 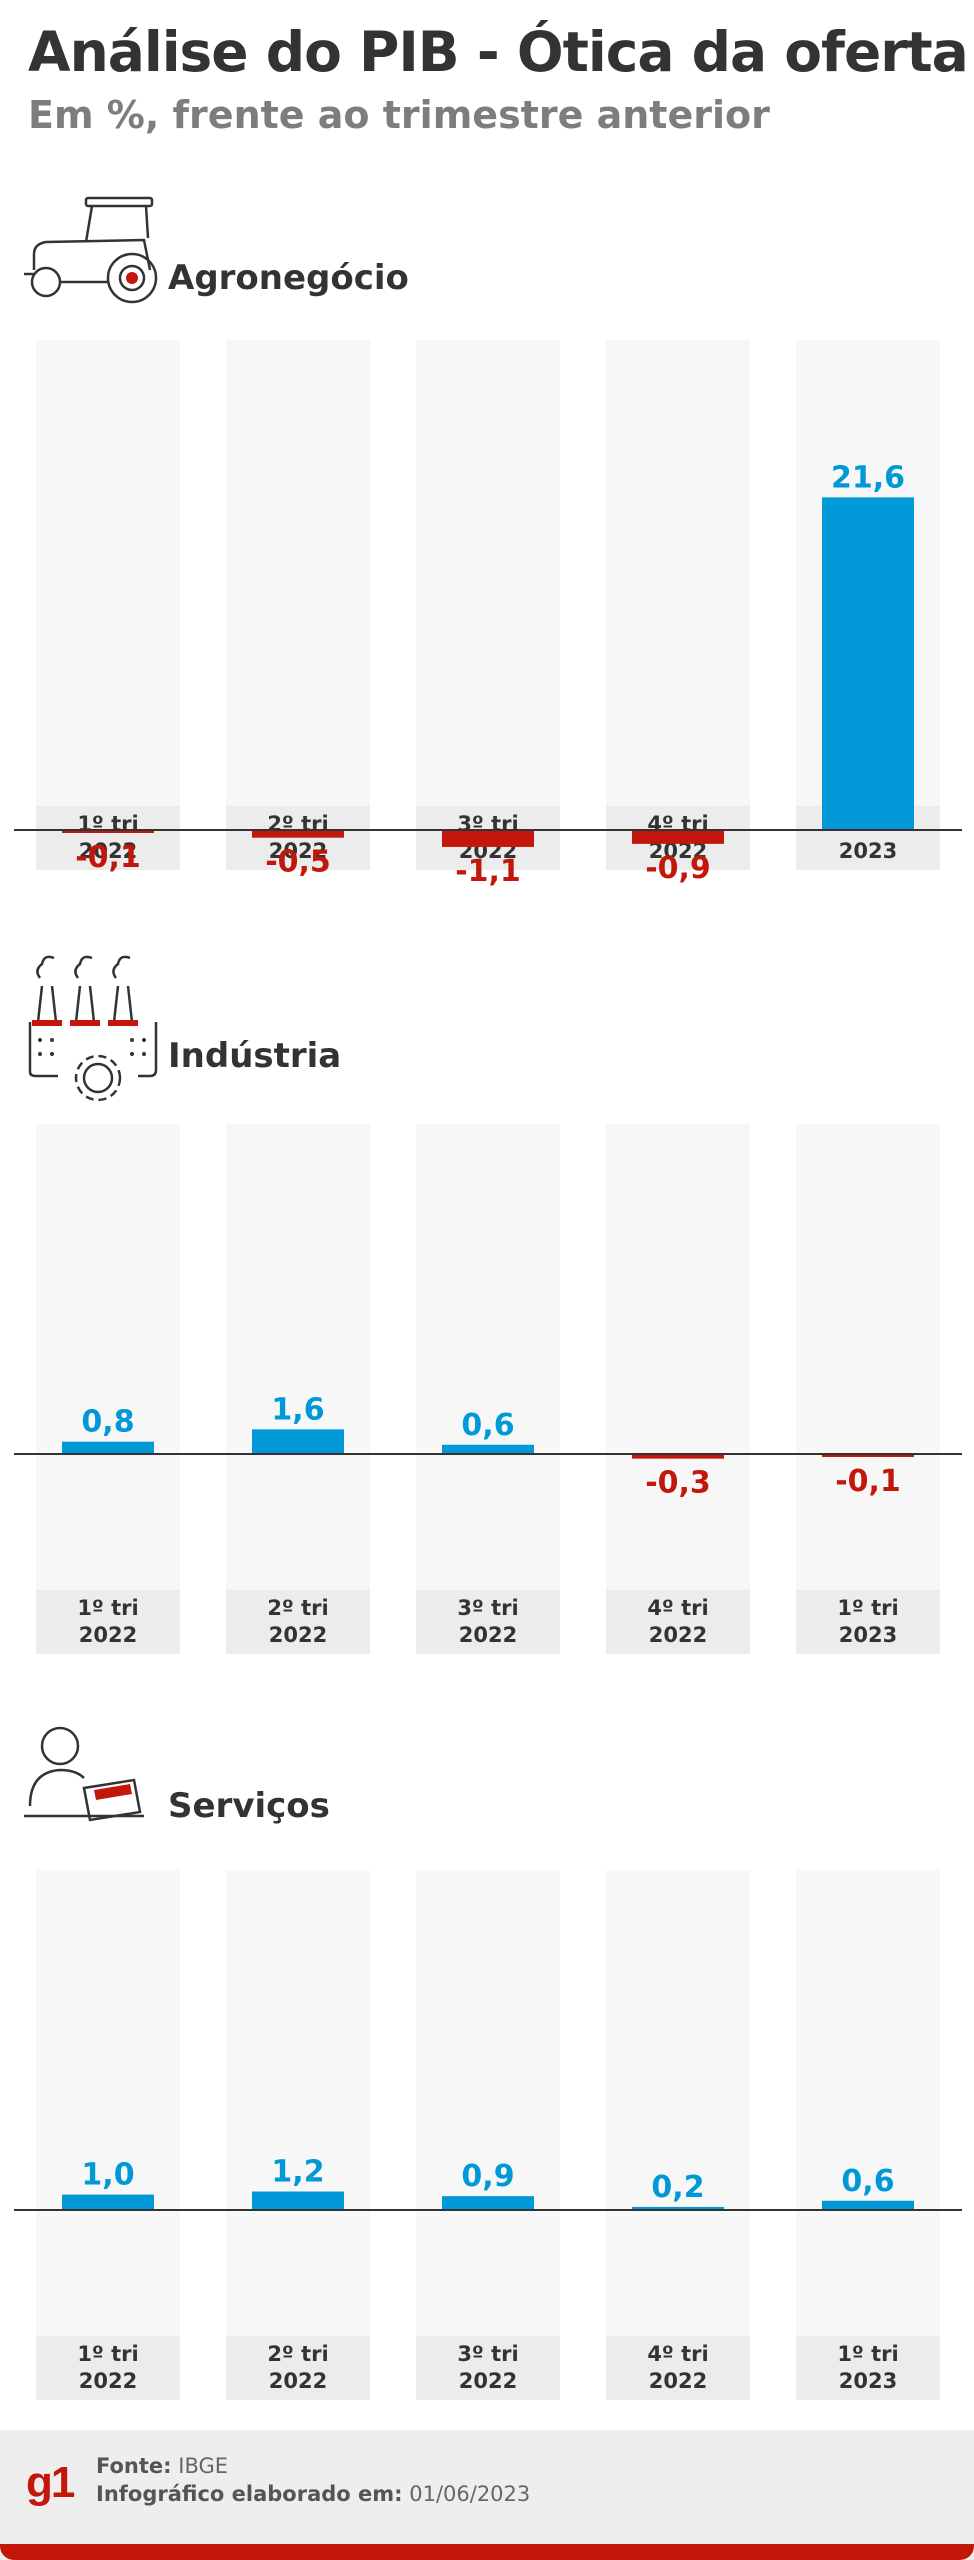 What do you see at coordinates (203, 2466) in the screenshot?
I see `source-value: IBGE` at bounding box center [203, 2466].